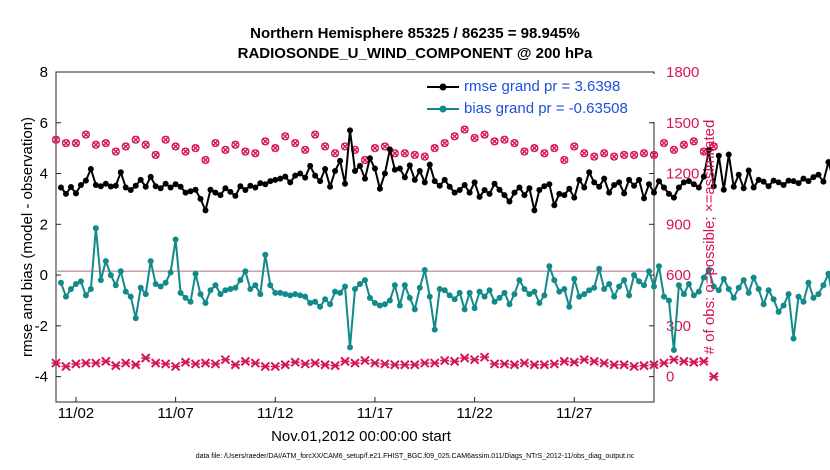 This screenshot has width=830, height=470. Describe the element at coordinates (678, 275) in the screenshot. I see `right-tick-label: 600` at that location.